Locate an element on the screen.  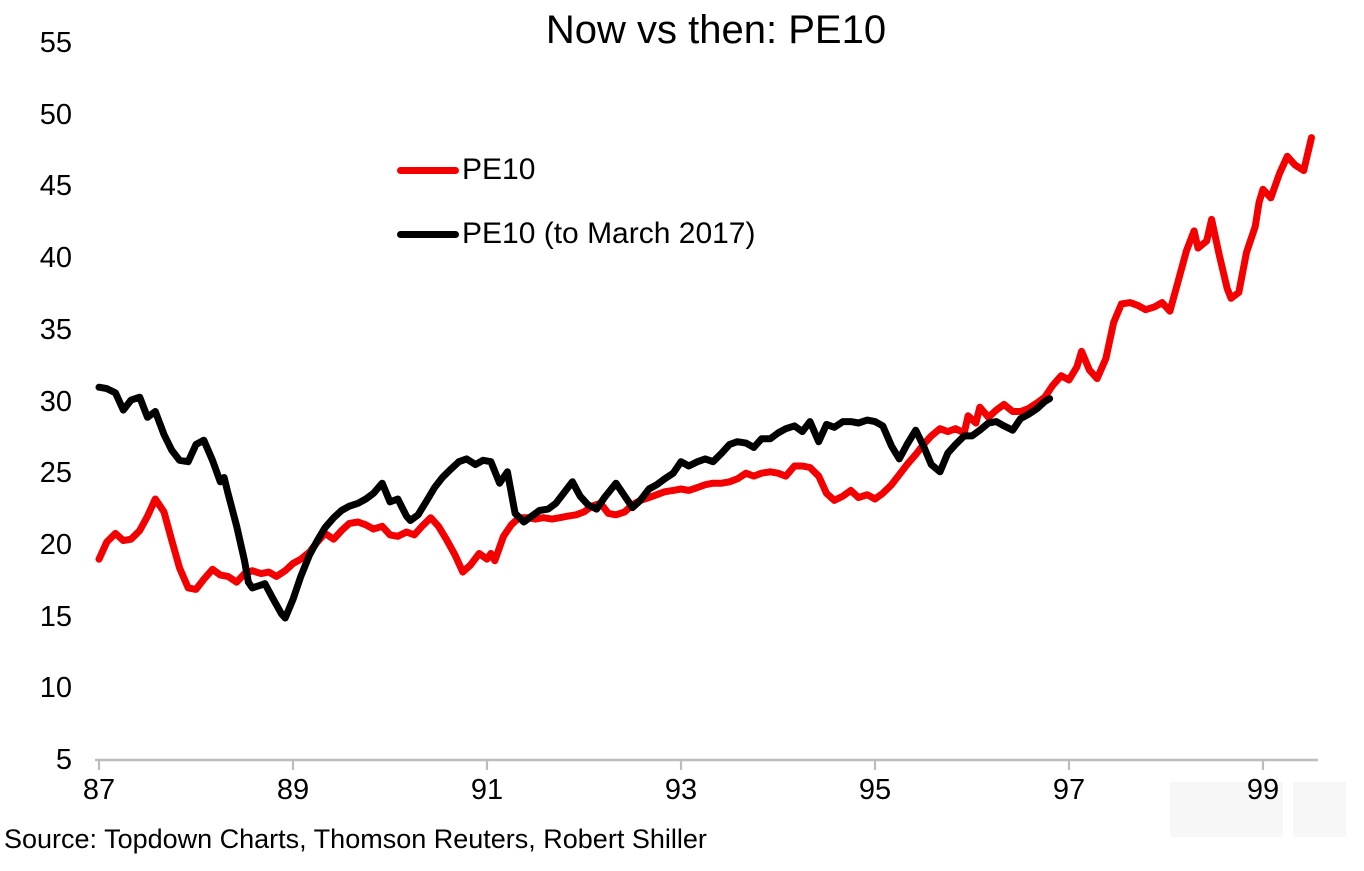
legend-label-pe10-then: PE10 (to March 2017) is located at coordinates (609, 233).